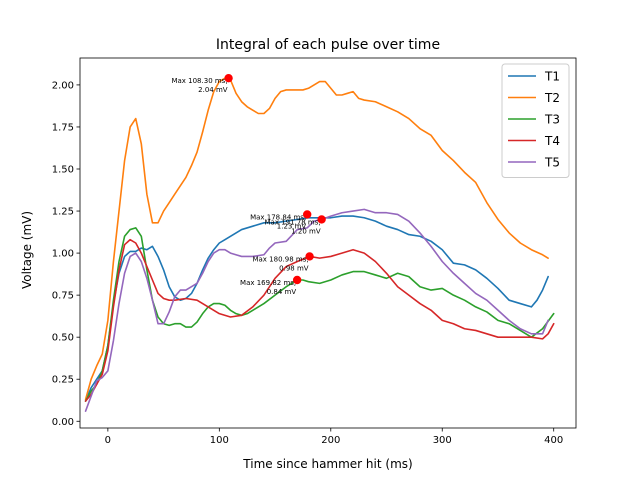 Image resolution: width=640 pixels, height=480 pixels. I want to click on x-axis-label: Time since hammer hit (ms), so click(327, 464).